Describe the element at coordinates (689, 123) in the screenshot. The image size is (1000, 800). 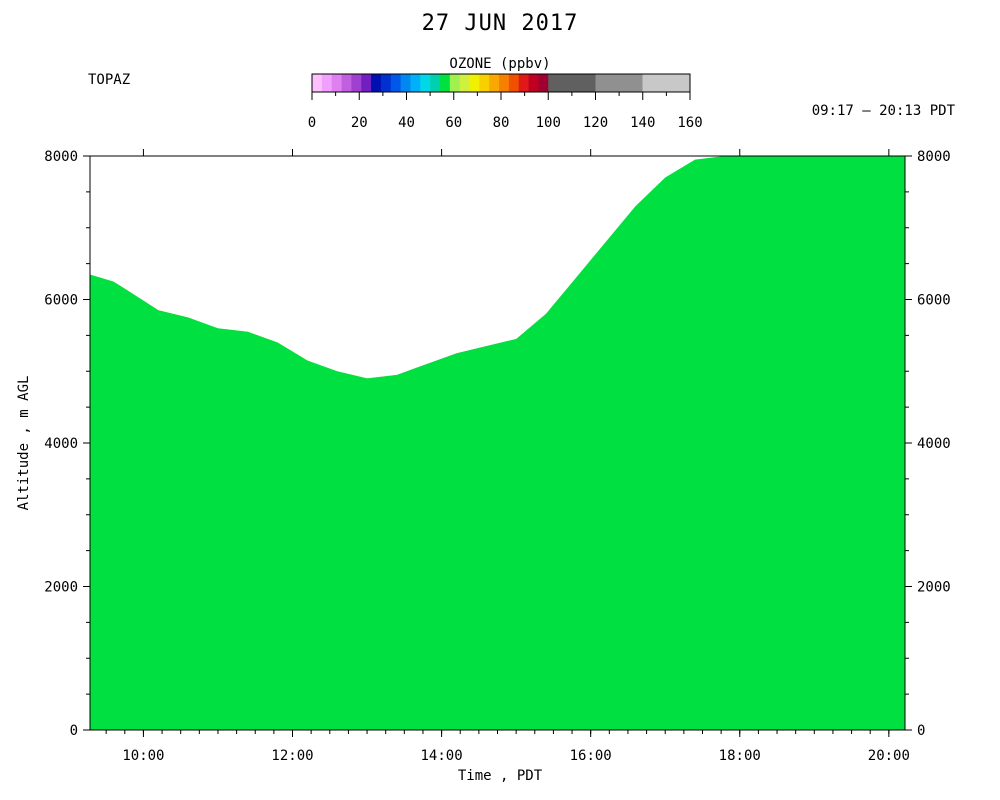
I see `colorbar-tick-label: 160` at that location.